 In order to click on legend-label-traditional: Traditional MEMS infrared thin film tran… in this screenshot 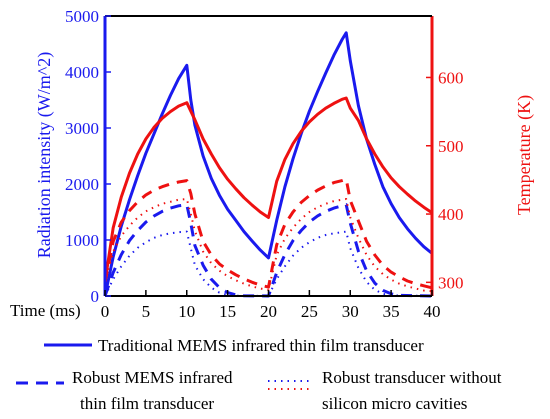, I will do `click(261, 345)`.